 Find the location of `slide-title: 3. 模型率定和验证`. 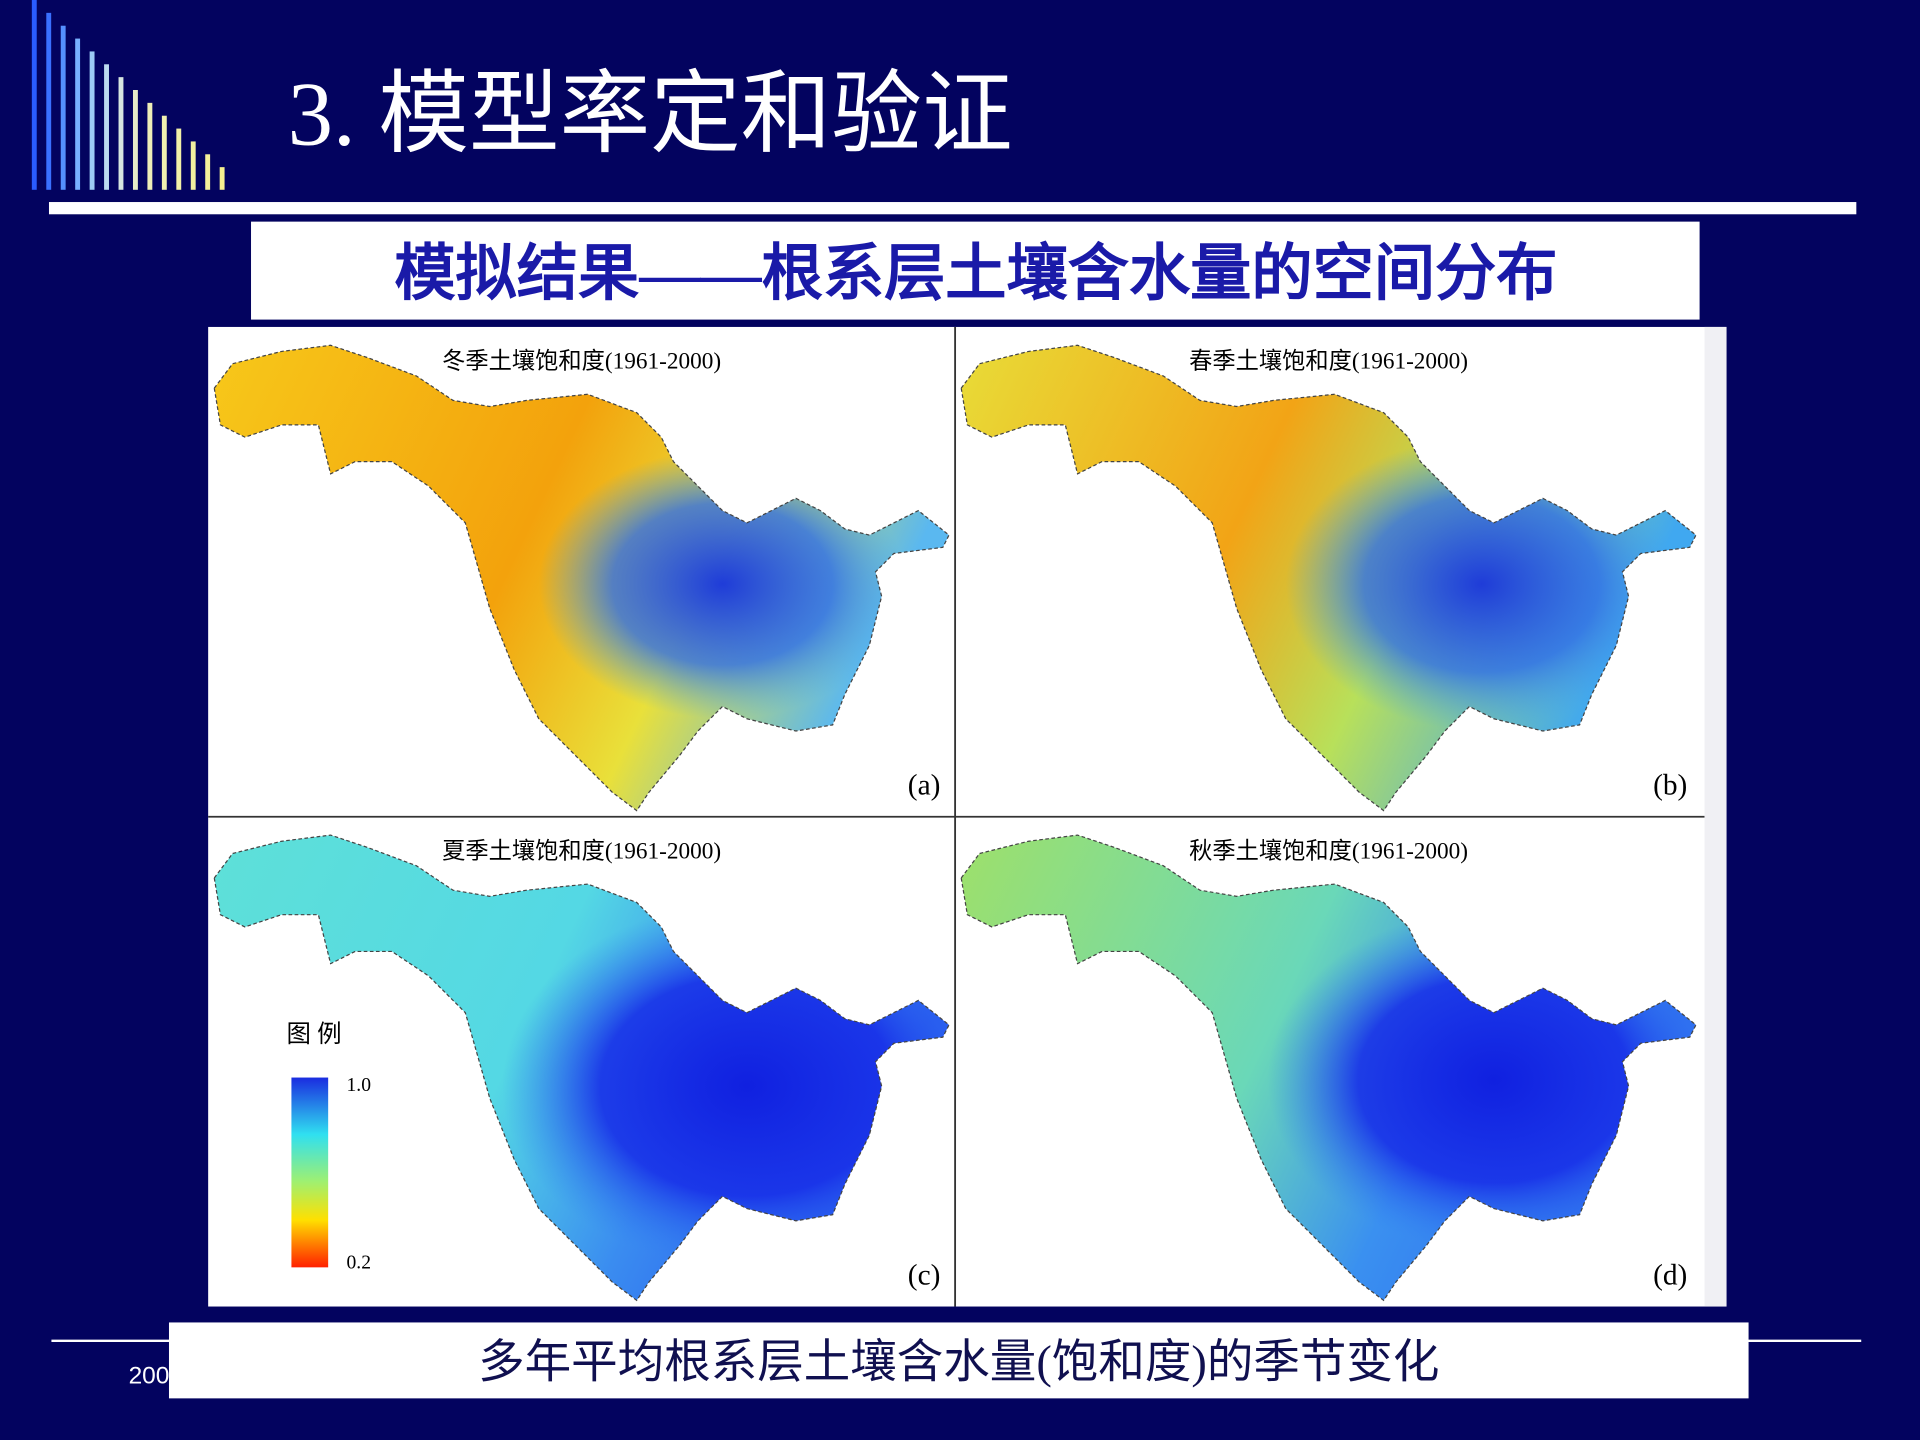

slide-title: 3. 模型率定和验证 is located at coordinates (650, 113).